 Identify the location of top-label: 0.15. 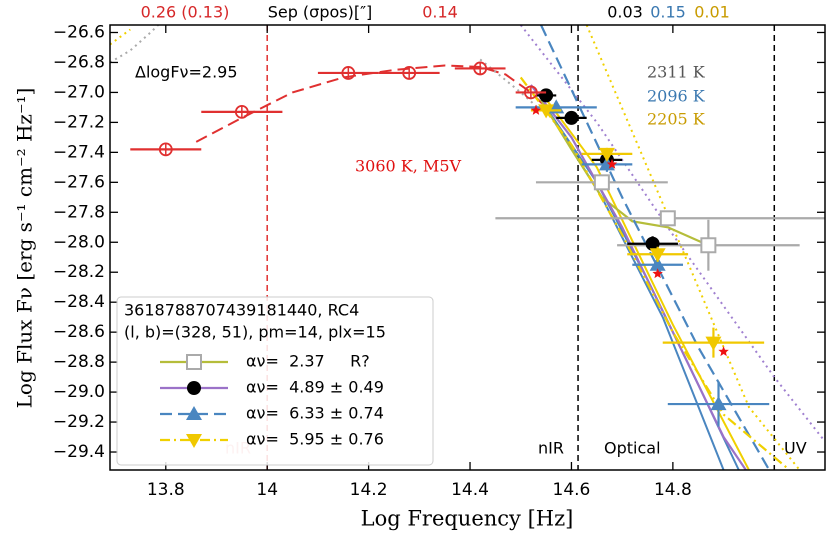
(668, 12).